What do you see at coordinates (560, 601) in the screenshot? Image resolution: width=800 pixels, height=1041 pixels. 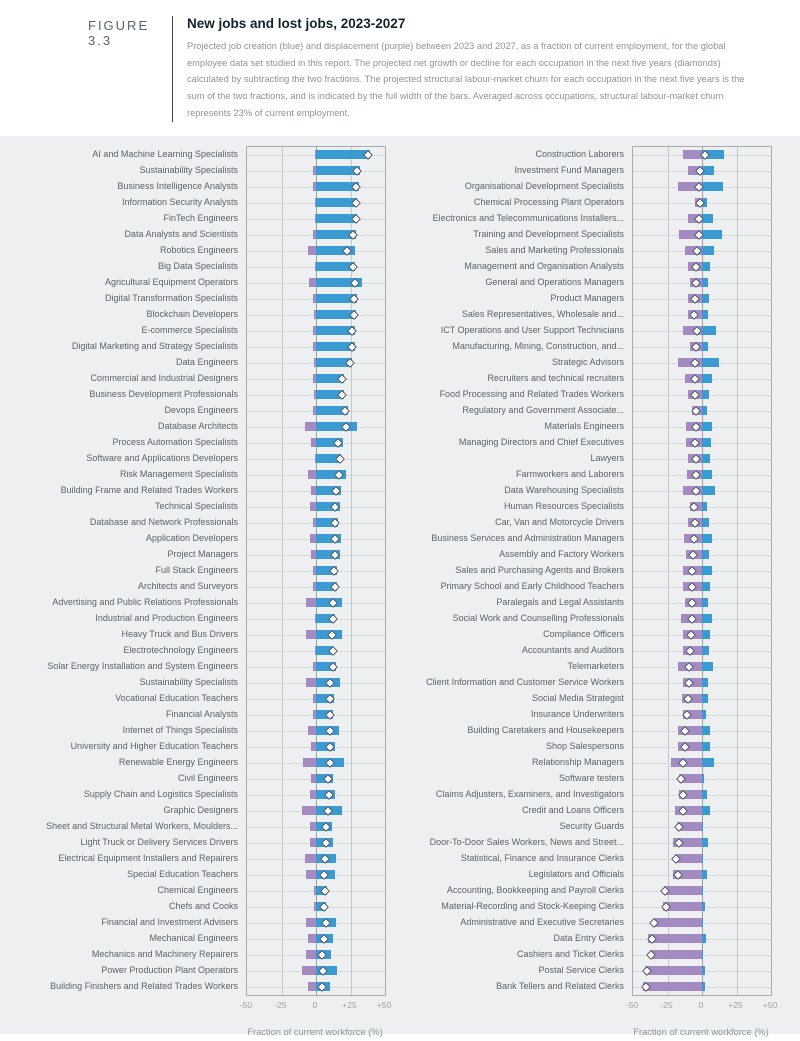 I see `occupation-label: Paralegals and Legal Assistants` at bounding box center [560, 601].